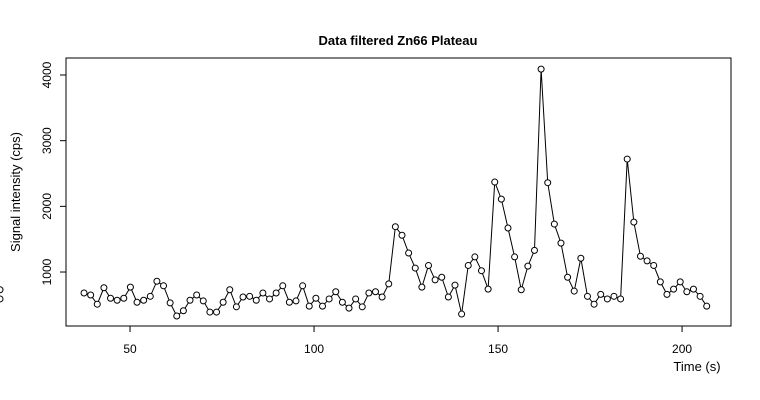 This screenshot has width=760, height=400. Describe the element at coordinates (398, 40) in the screenshot. I see `chart-title: Data filtered Zn66 Plateau` at that location.